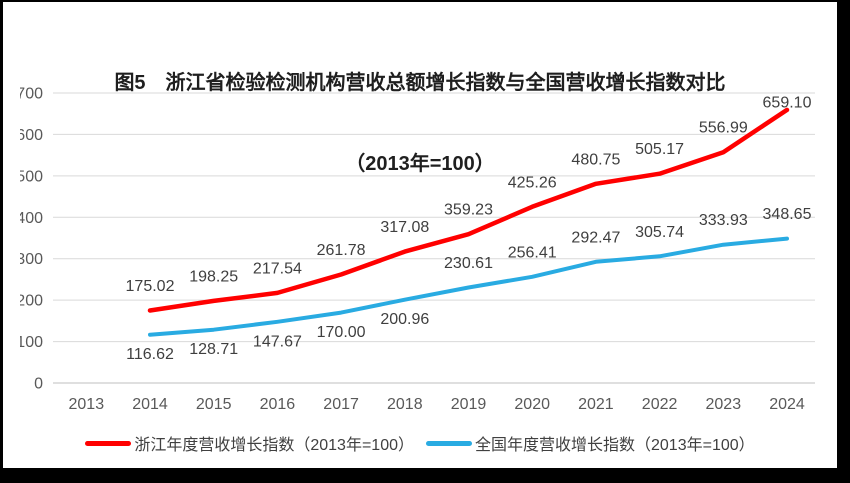 The width and height of the screenshot is (850, 483). I want to click on y-tick-label: 600, so click(31, 135).